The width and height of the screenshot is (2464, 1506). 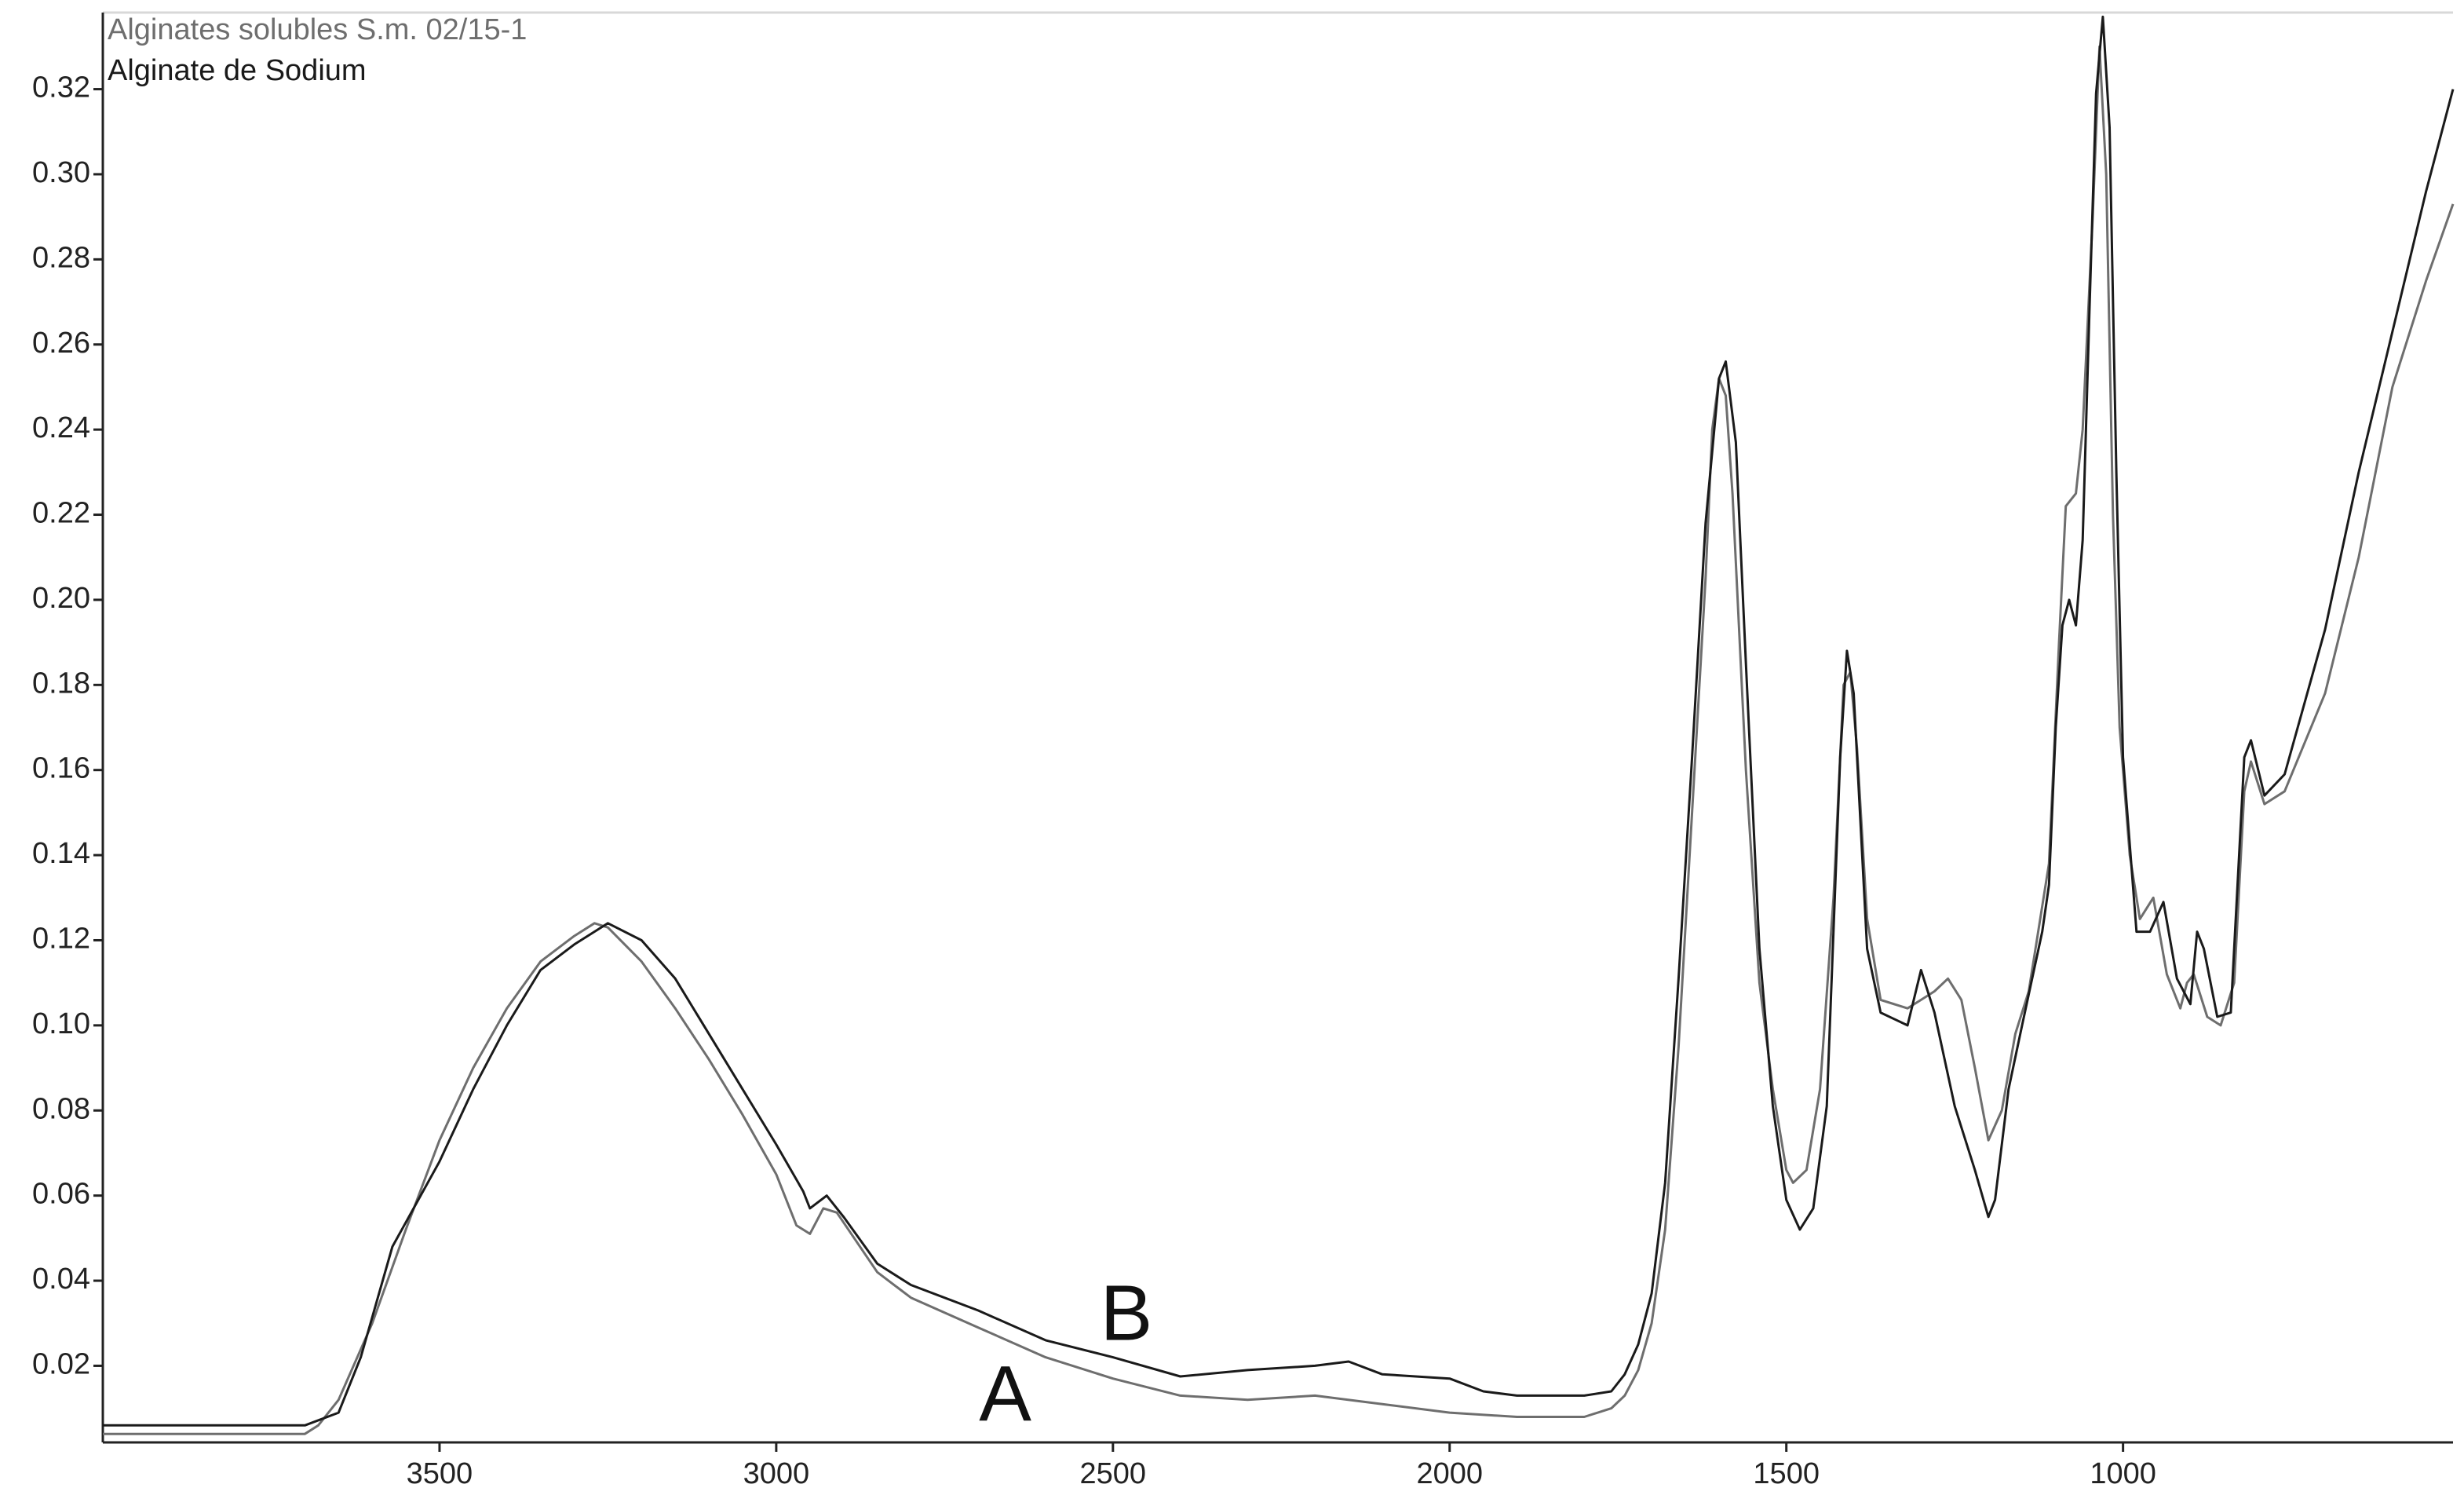 I want to click on y-tick-label: 0.18, so click(x=61, y=683).